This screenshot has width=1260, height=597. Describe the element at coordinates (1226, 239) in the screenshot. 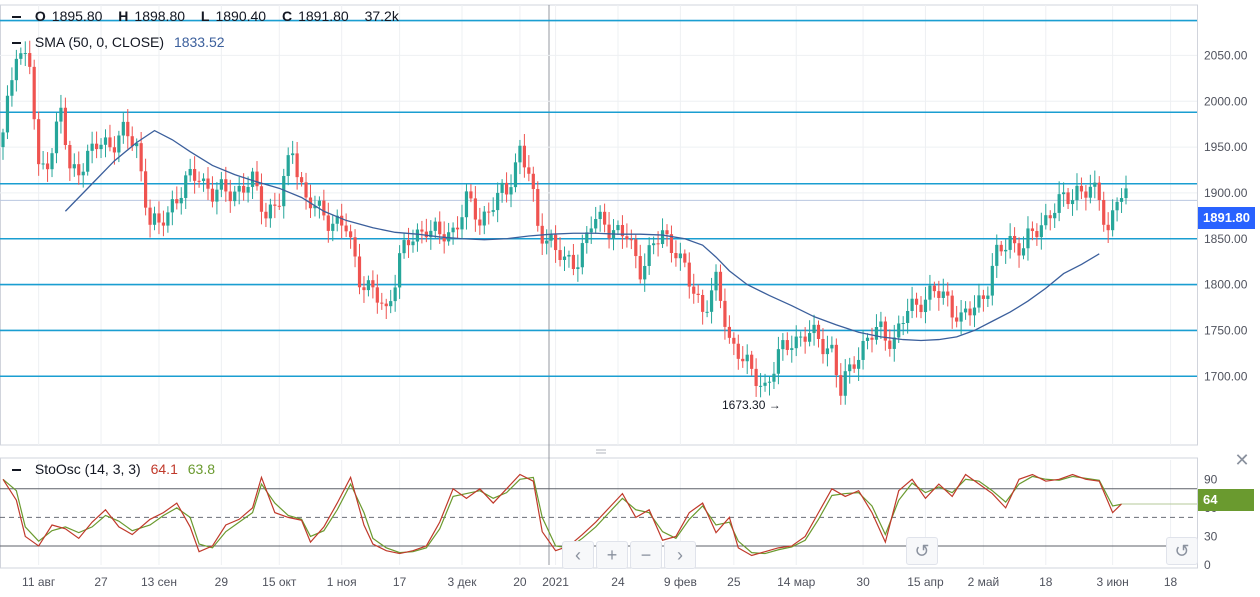

I see `y-tick-label: 1850.00` at that location.